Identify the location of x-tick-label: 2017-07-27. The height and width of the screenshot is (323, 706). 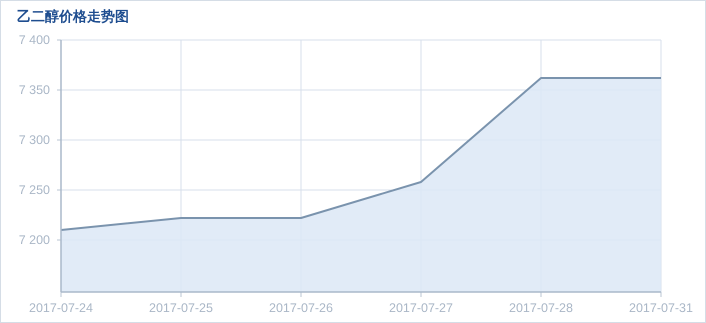
(421, 308).